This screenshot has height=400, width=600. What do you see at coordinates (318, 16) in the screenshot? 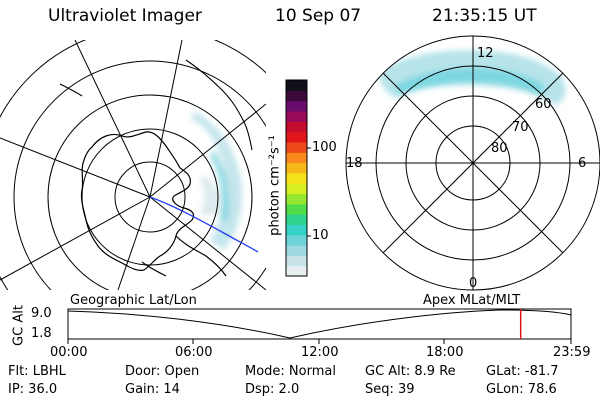
I see `header-date: 10 Sep 07` at bounding box center [318, 16].